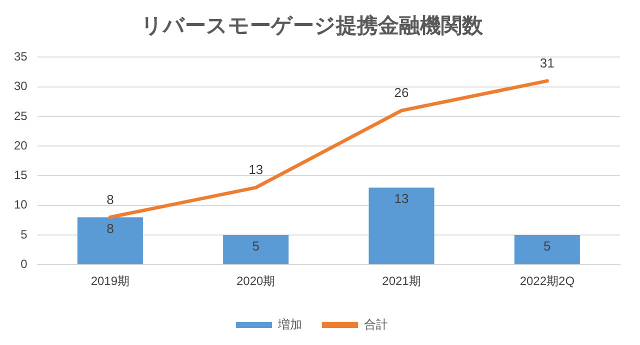 The width and height of the screenshot is (640, 345). Describe the element at coordinates (21, 145) in the screenshot. I see `y-tick-label: 20` at that location.